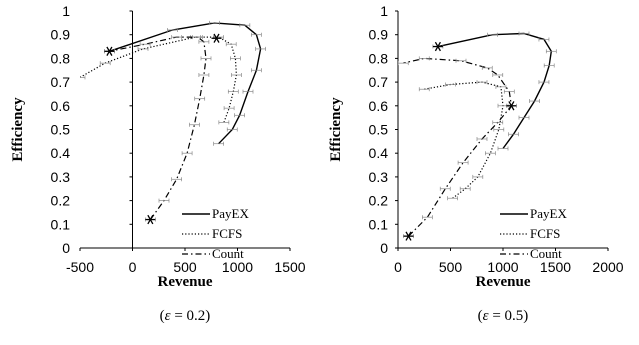 This screenshot has width=639, height=345. What do you see at coordinates (191, 316) in the screenshot?
I see `caption-part-rest: = 0.2)` at bounding box center [191, 316].